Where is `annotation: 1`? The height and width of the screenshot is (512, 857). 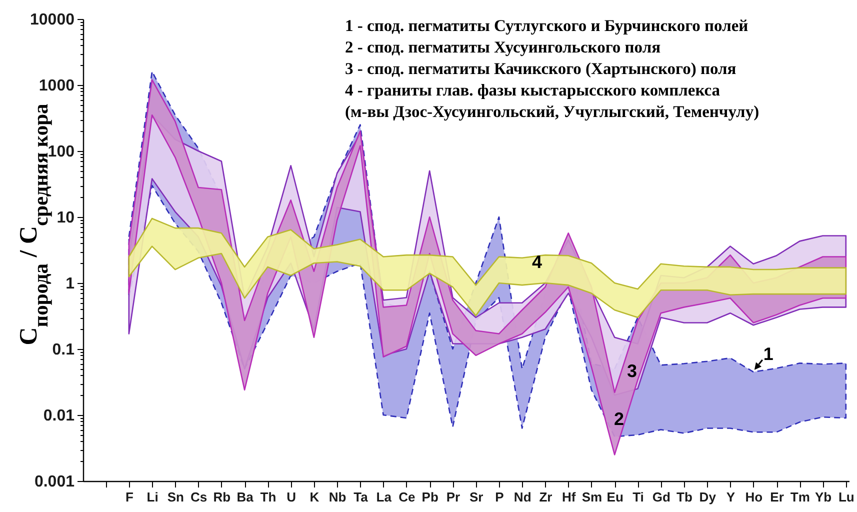
annotation: 1 is located at coordinates (768, 354).